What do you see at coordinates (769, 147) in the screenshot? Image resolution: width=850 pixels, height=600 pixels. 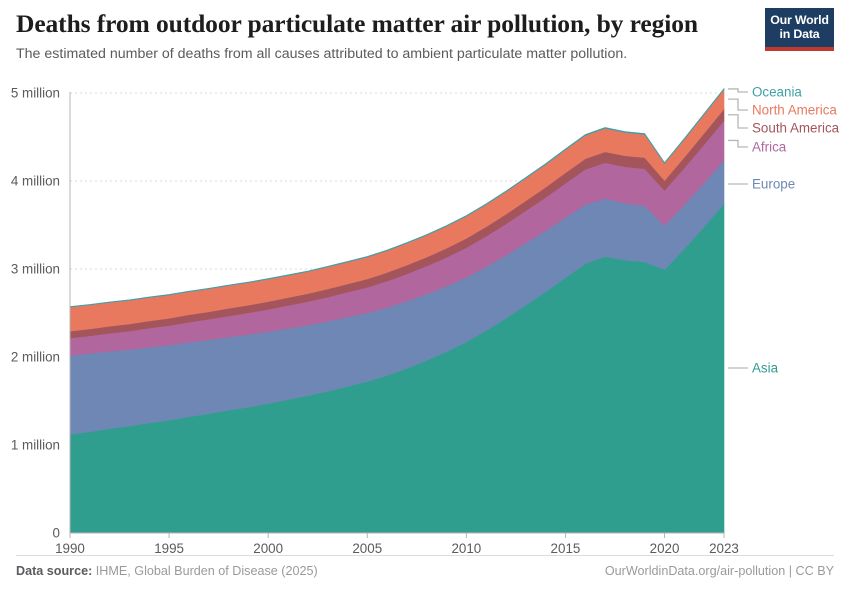 I see `legend-label-africa: Africa` at bounding box center [769, 147].